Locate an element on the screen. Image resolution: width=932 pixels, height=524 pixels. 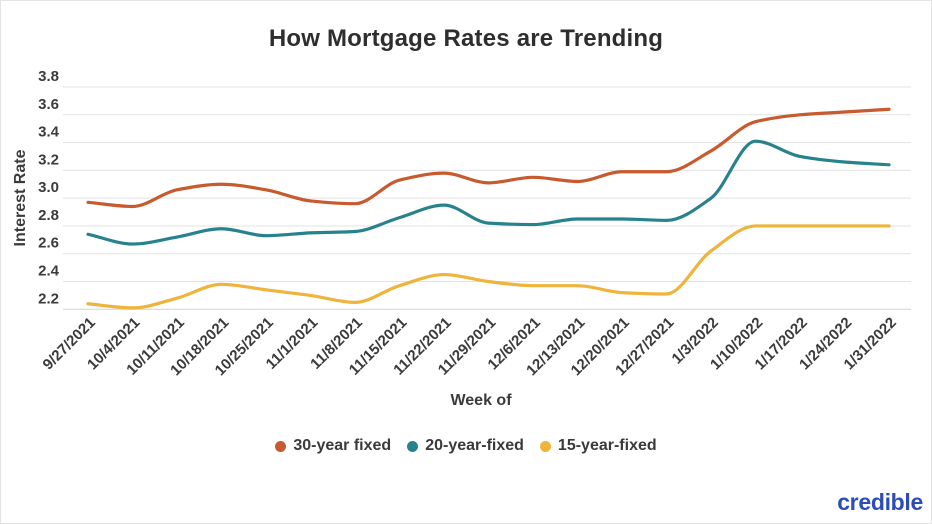
legend-item-20-year-fixed: 20-year-fixed is located at coordinates (465, 446).